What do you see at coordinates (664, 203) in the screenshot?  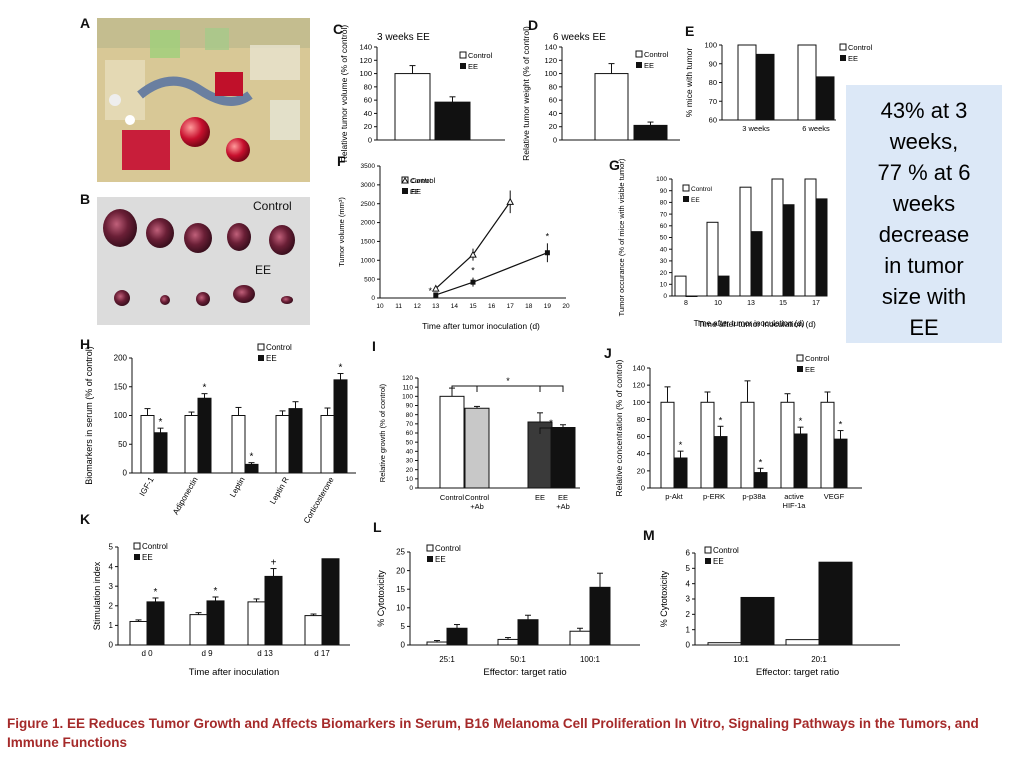 I see `y-tick-label: 80` at bounding box center [664, 203].